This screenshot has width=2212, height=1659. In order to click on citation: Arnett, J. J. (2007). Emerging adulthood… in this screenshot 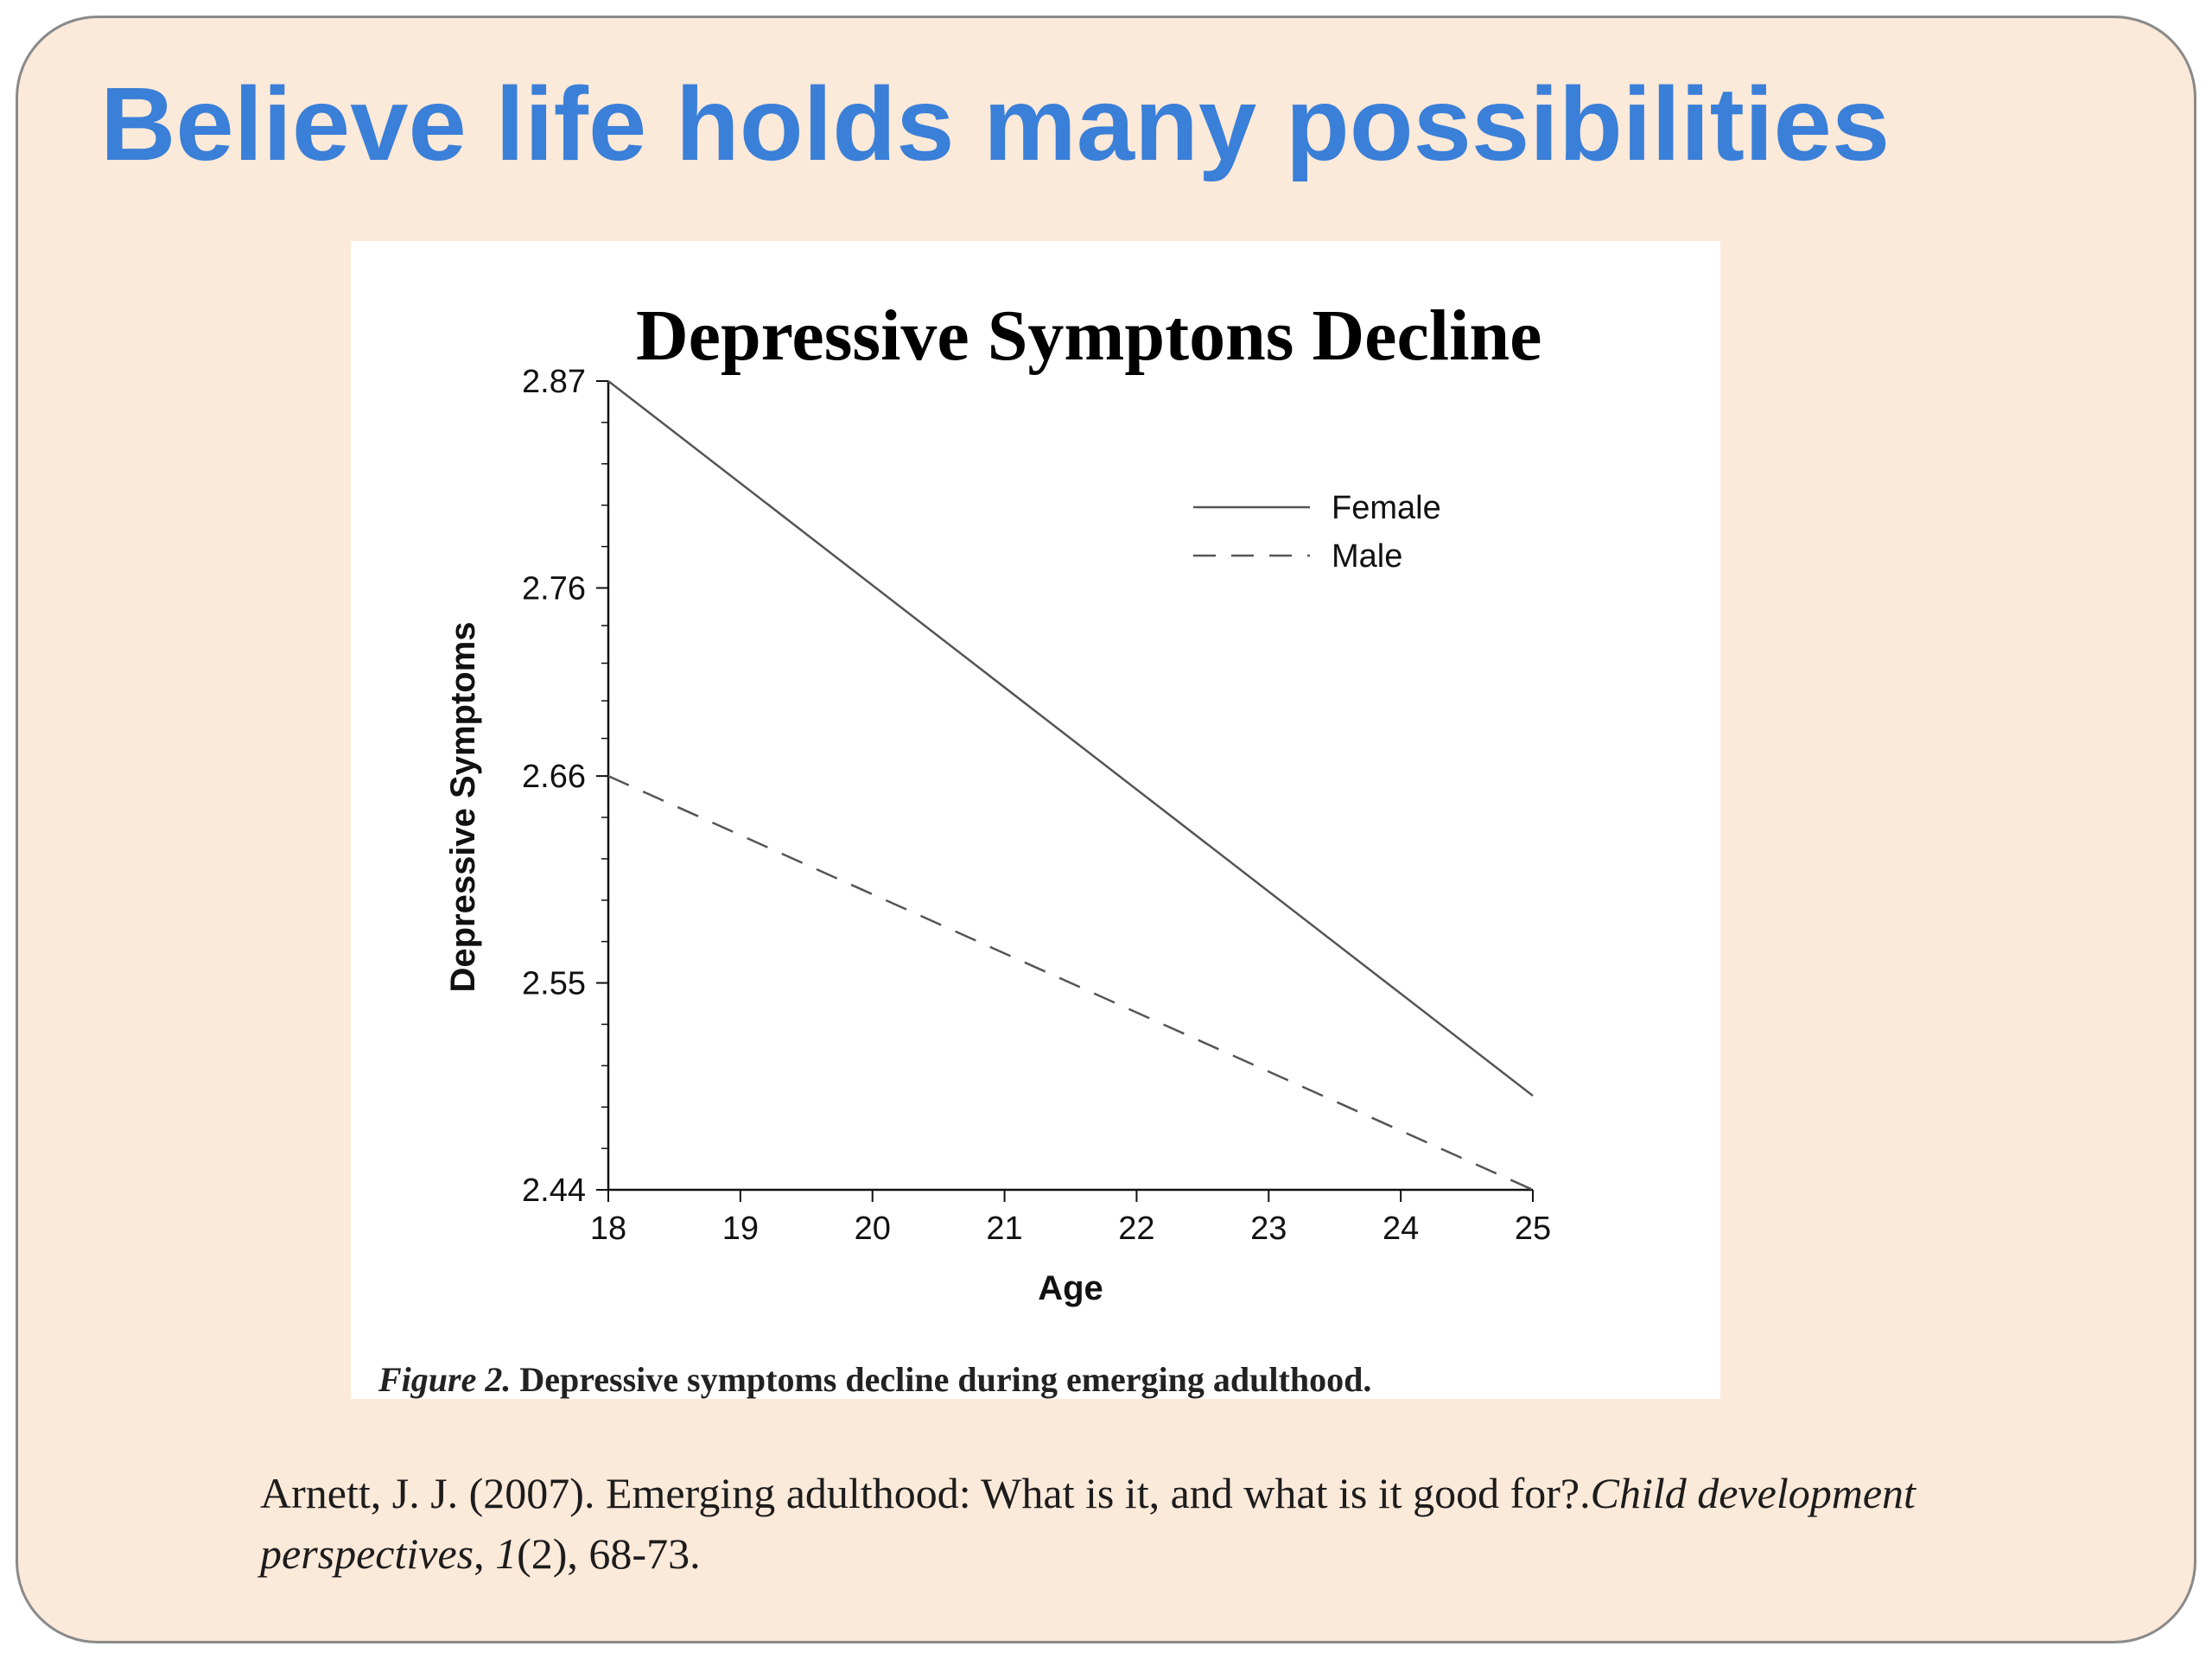, I will do `click(1167, 1523)`.